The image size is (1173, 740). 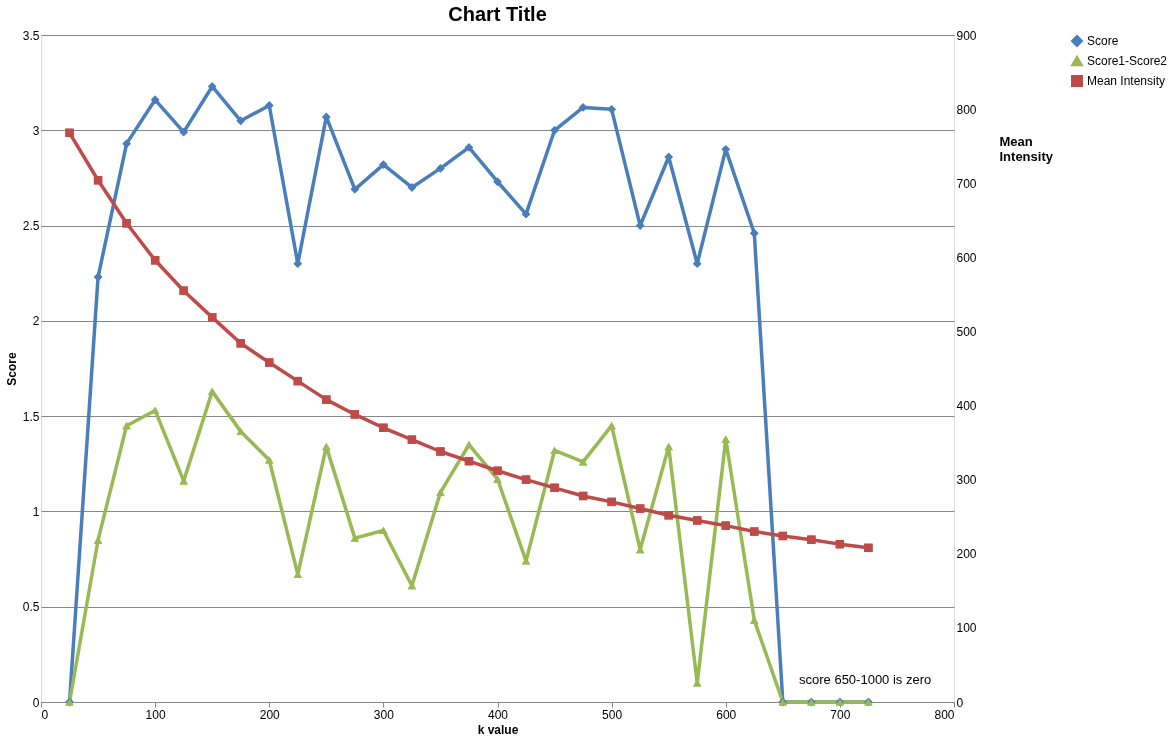 I want to click on legend-label: Mean Intensity, so click(x=1126, y=81).